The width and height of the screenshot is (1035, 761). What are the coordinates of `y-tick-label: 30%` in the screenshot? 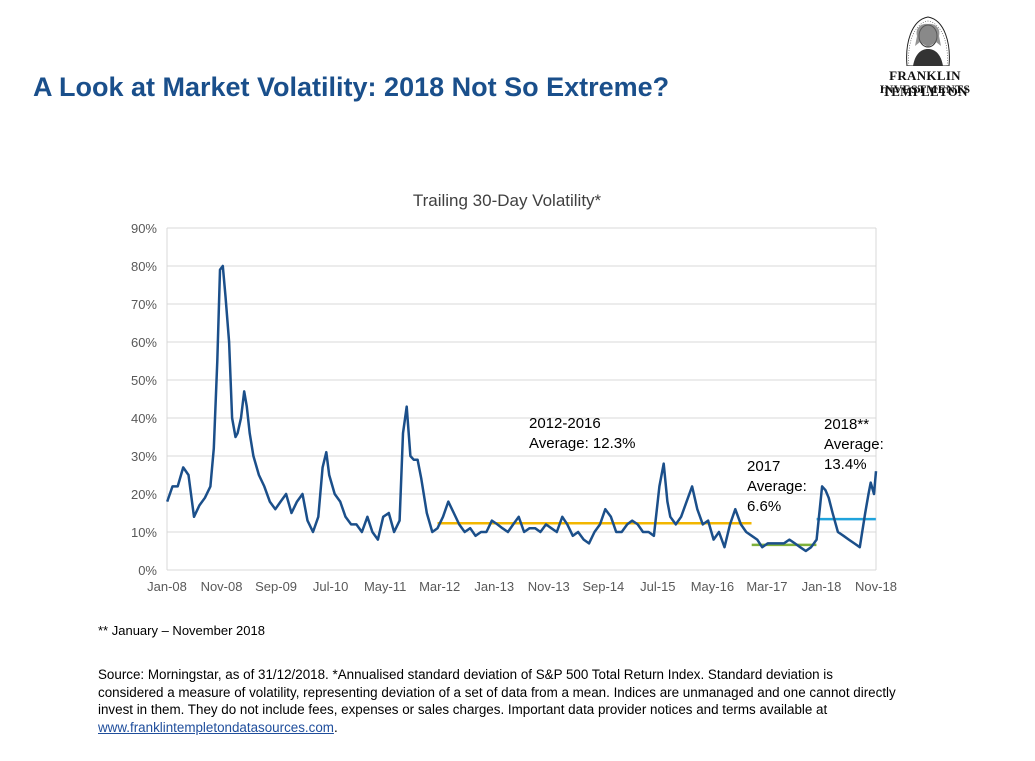 It's located at (144, 456).